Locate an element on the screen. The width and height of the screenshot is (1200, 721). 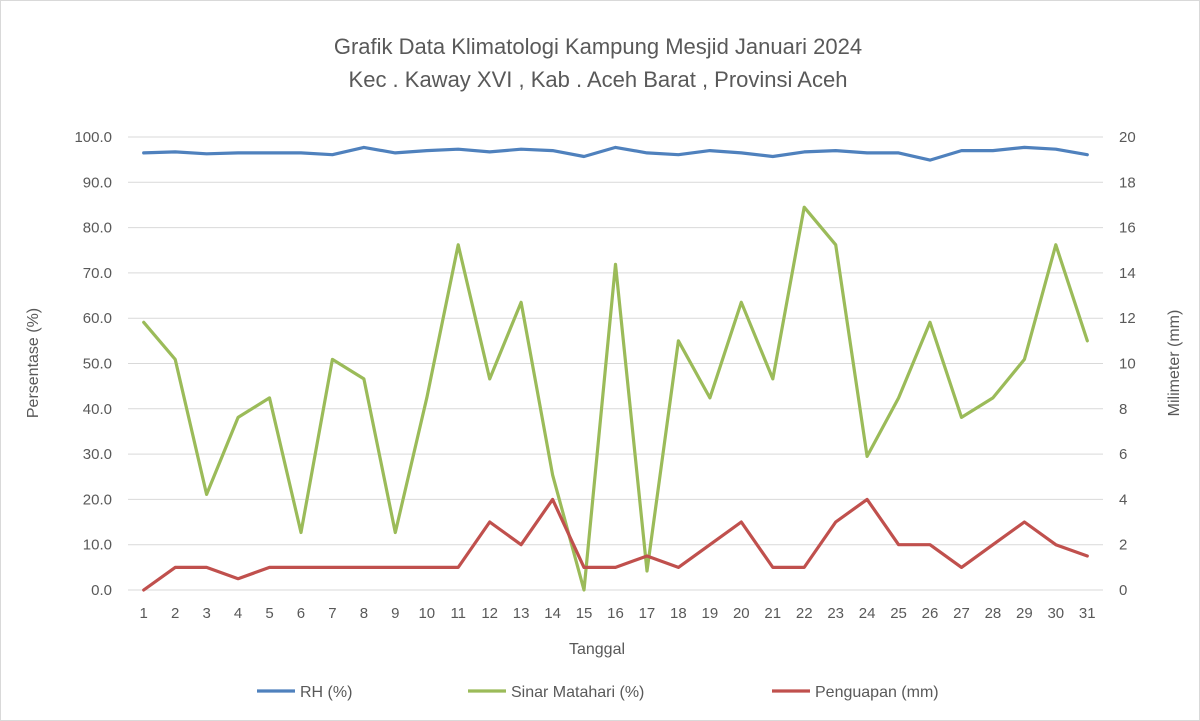
x-tick-label: 28 is located at coordinates (993, 613).